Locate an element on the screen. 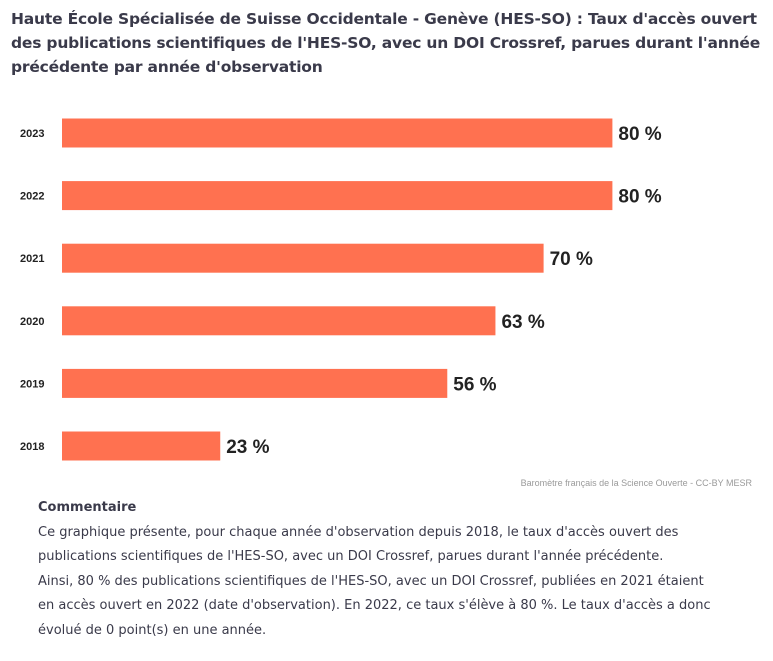 The height and width of the screenshot is (661, 773). data-label: 56 % is located at coordinates (474, 384).